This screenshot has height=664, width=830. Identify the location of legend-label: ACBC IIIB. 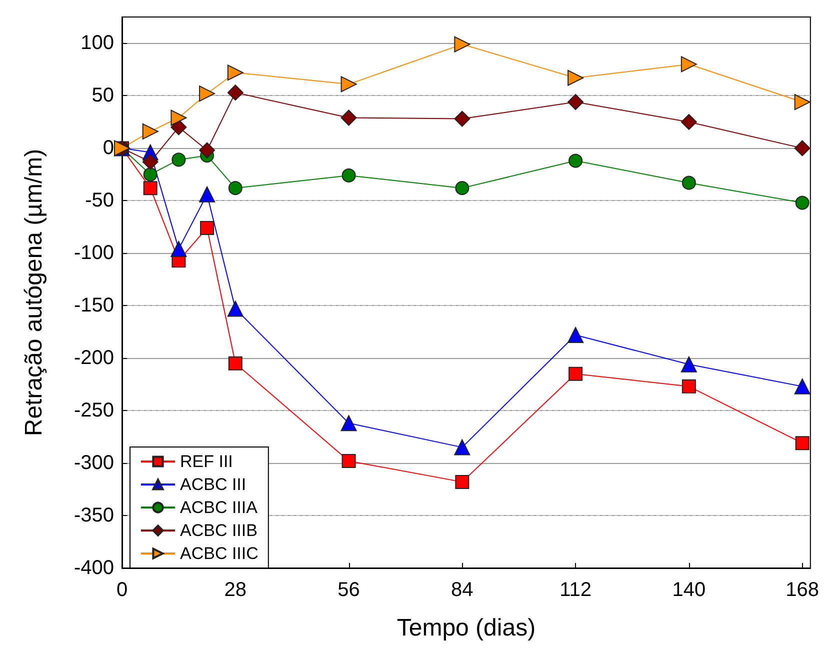
(219, 530).